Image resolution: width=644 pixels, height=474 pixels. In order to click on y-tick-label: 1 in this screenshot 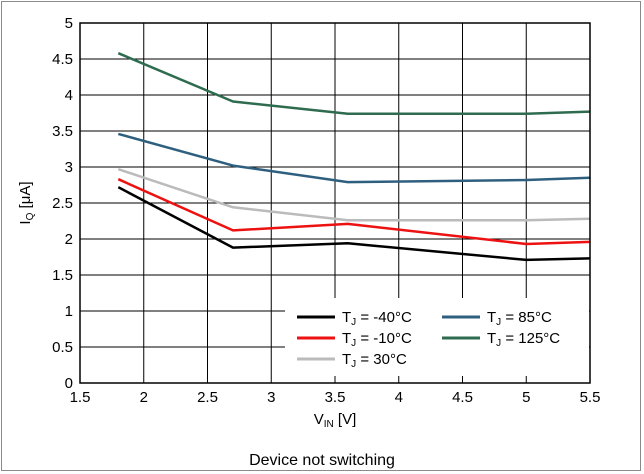, I will do `click(69, 311)`.